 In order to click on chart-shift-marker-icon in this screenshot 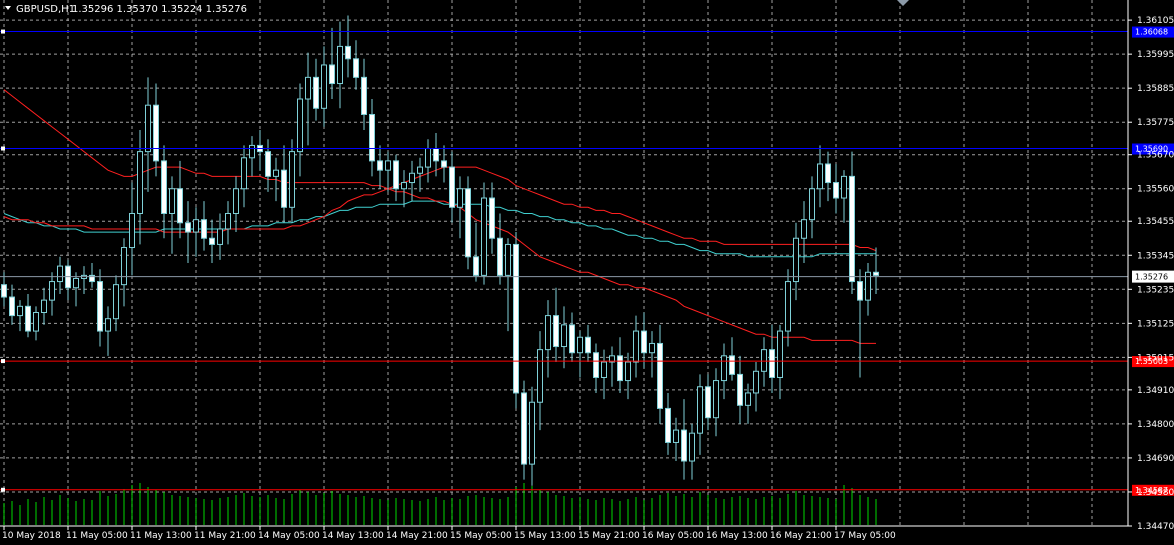, I will do `click(903, 3)`.